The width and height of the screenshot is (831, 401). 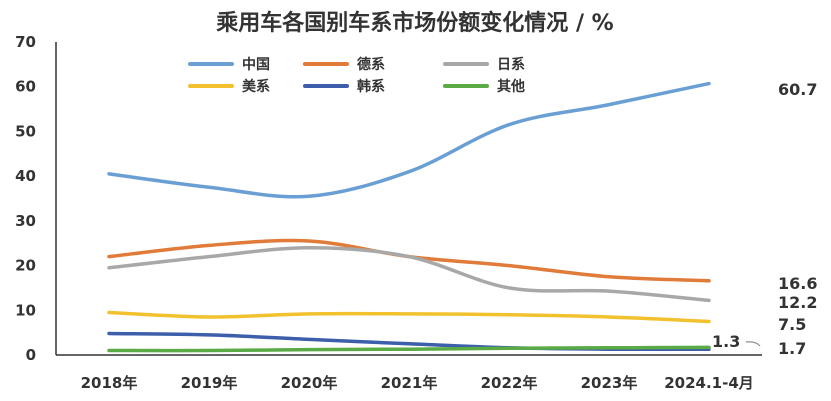 What do you see at coordinates (511, 86) in the screenshot?
I see `legend-label: 其他` at bounding box center [511, 86].